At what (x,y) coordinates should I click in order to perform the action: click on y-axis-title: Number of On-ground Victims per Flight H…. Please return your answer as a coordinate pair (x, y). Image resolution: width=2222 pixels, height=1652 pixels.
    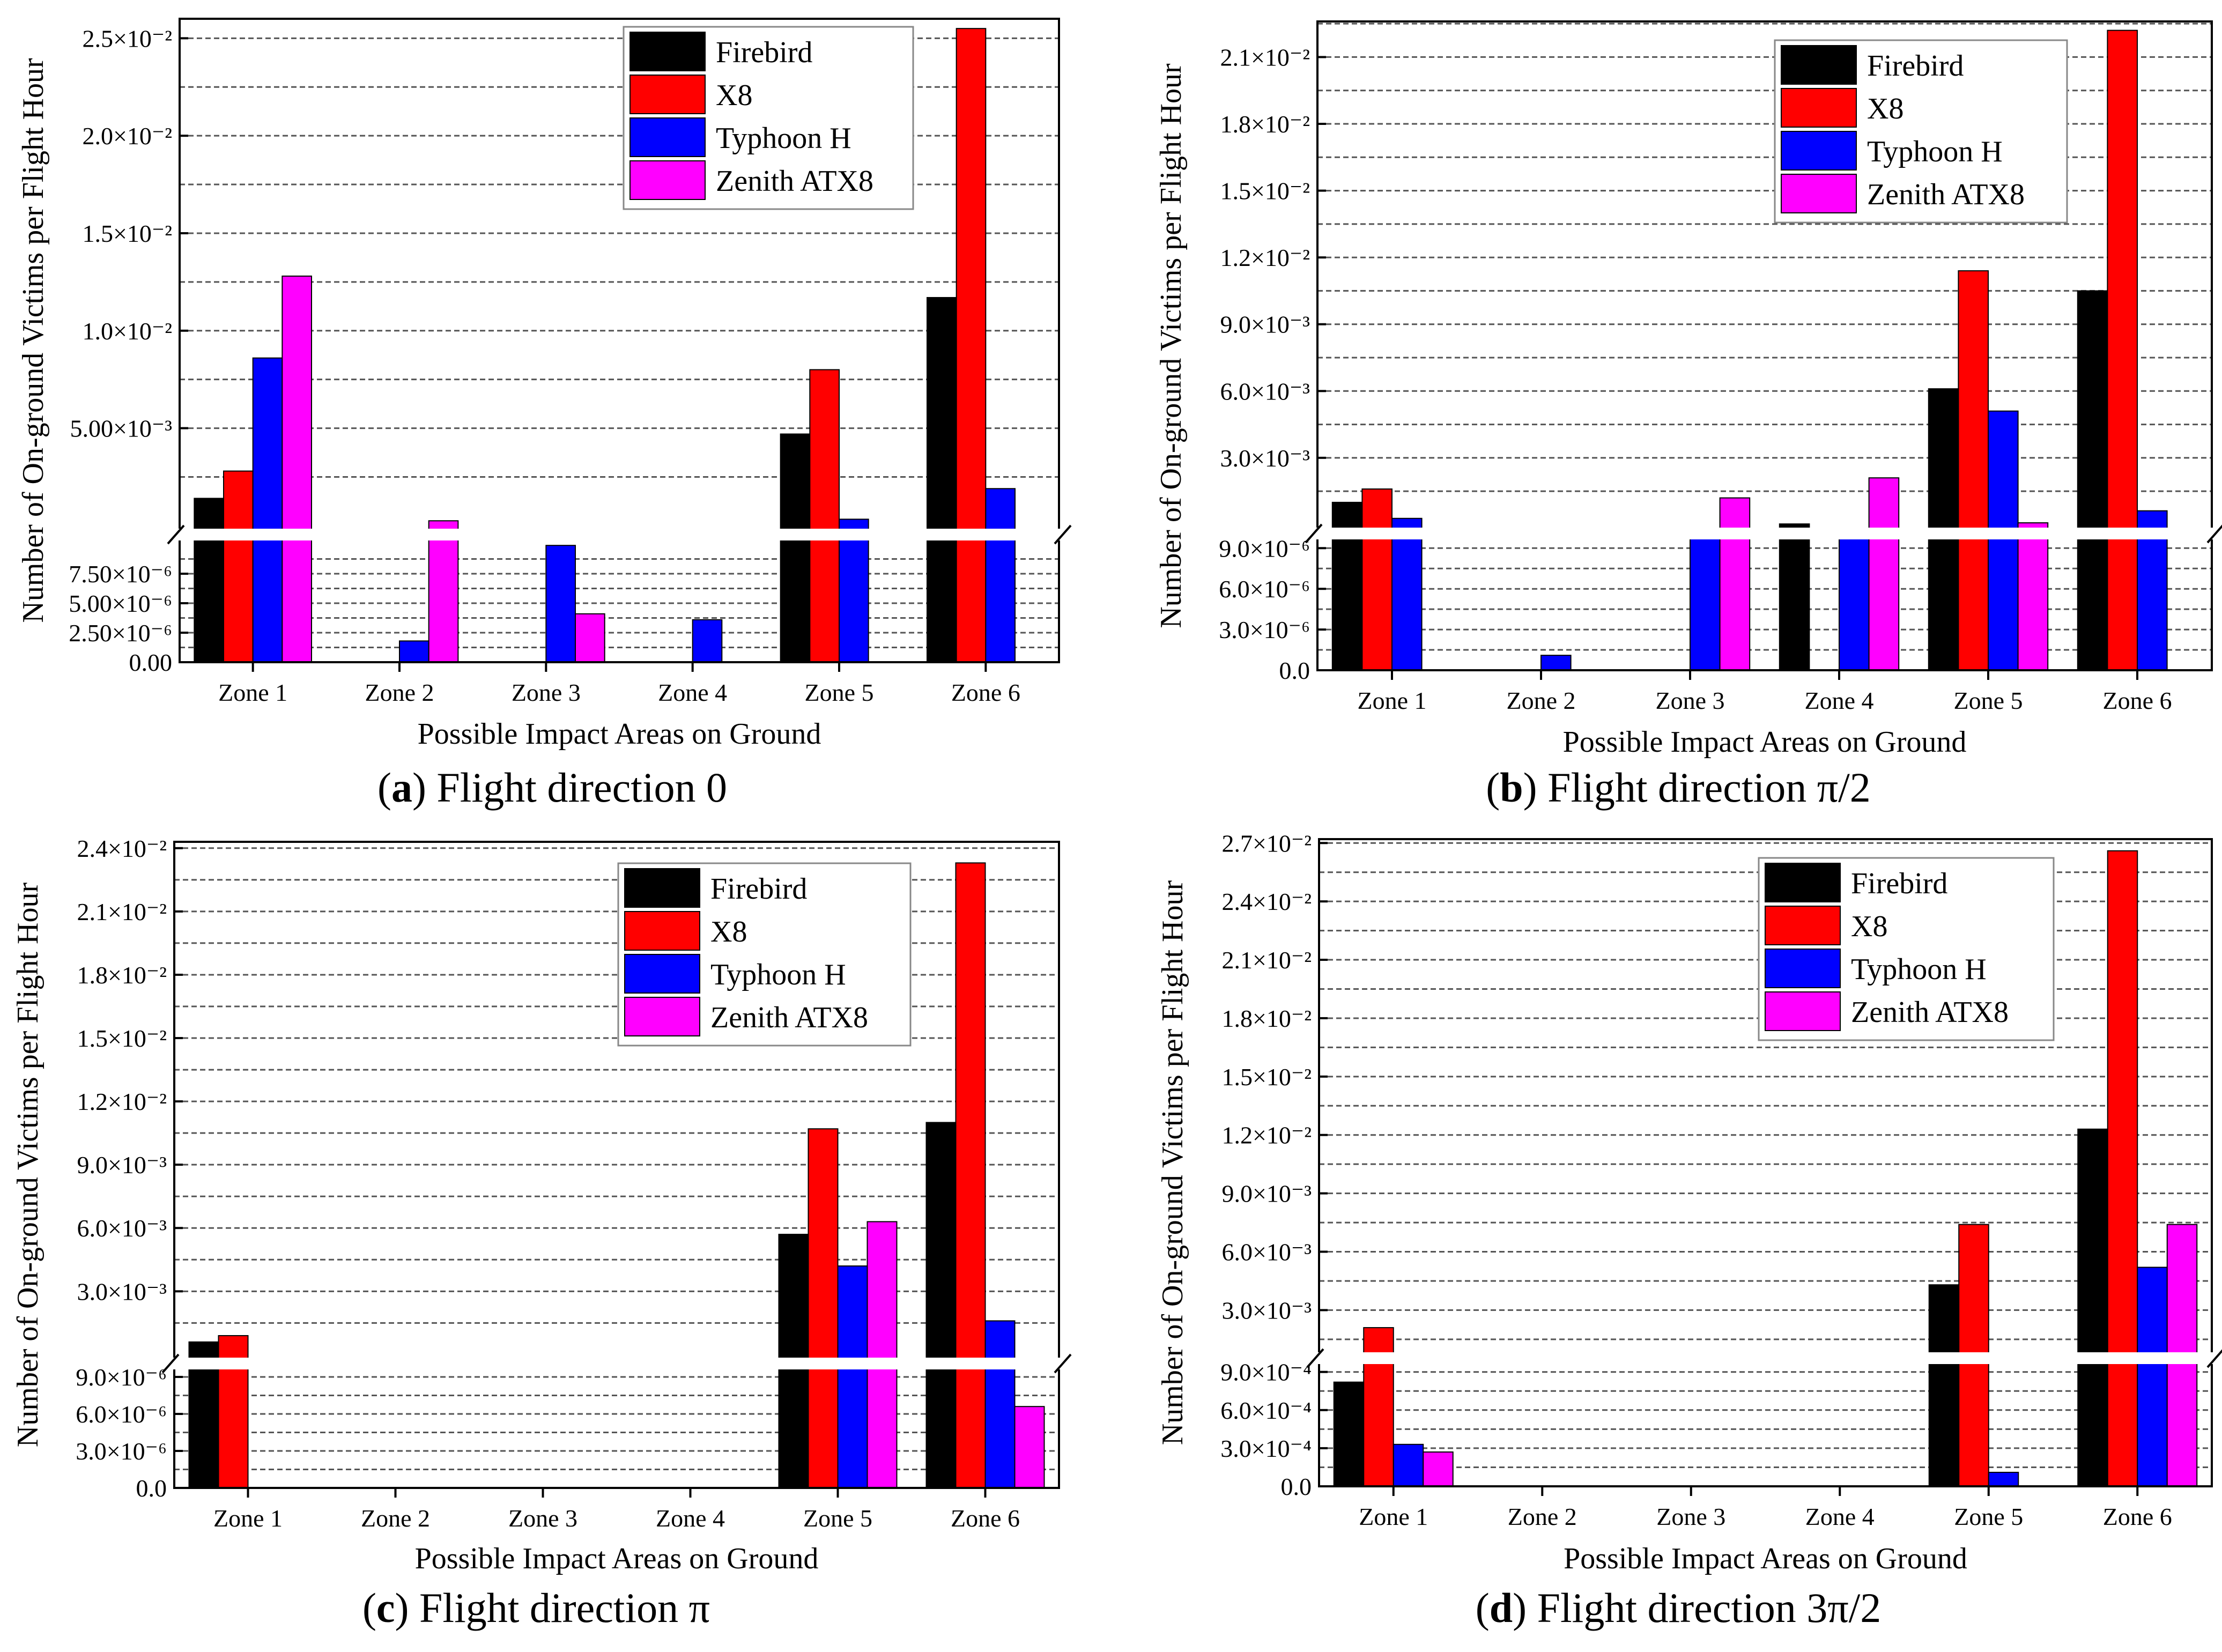
    Looking at the image, I should click on (1171, 345).